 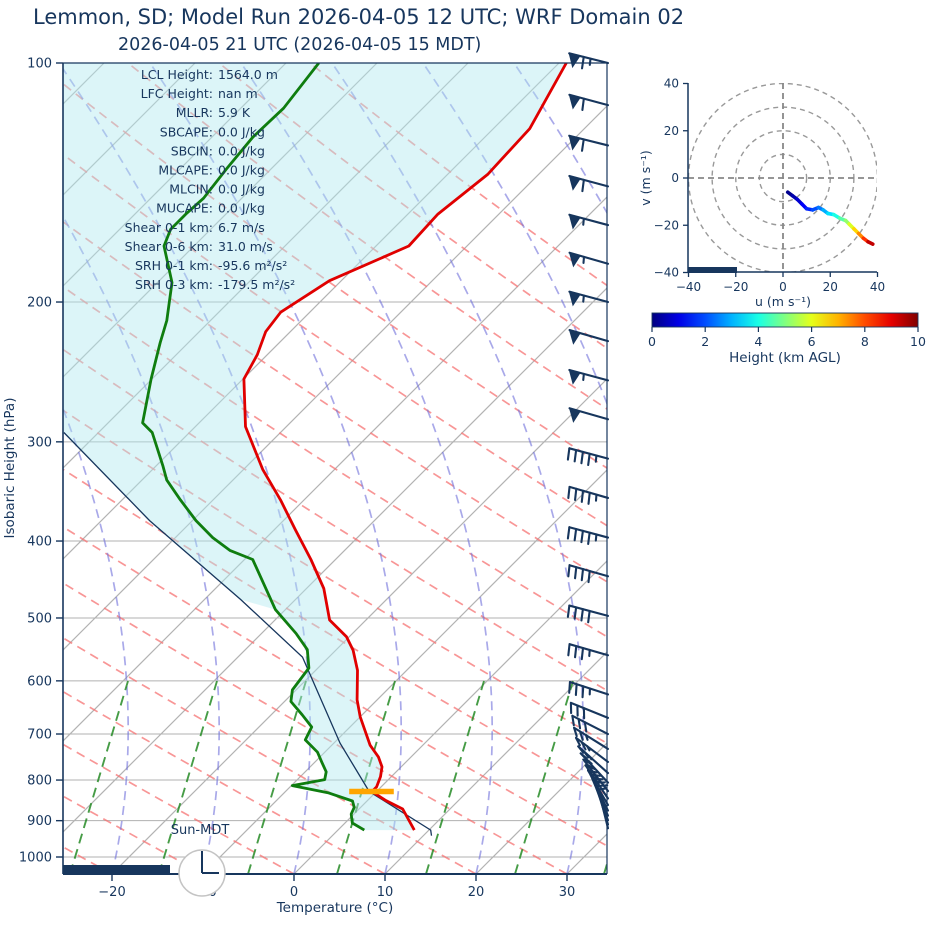 What do you see at coordinates (769, 186) in the screenshot?
I see `hodograph: −40 −20 0 20 40 −40 −20 0 20 40` at bounding box center [769, 186].